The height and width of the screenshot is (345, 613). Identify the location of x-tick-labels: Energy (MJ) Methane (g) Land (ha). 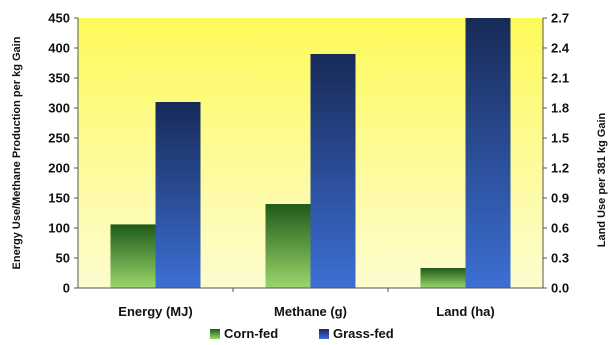
(306, 303).